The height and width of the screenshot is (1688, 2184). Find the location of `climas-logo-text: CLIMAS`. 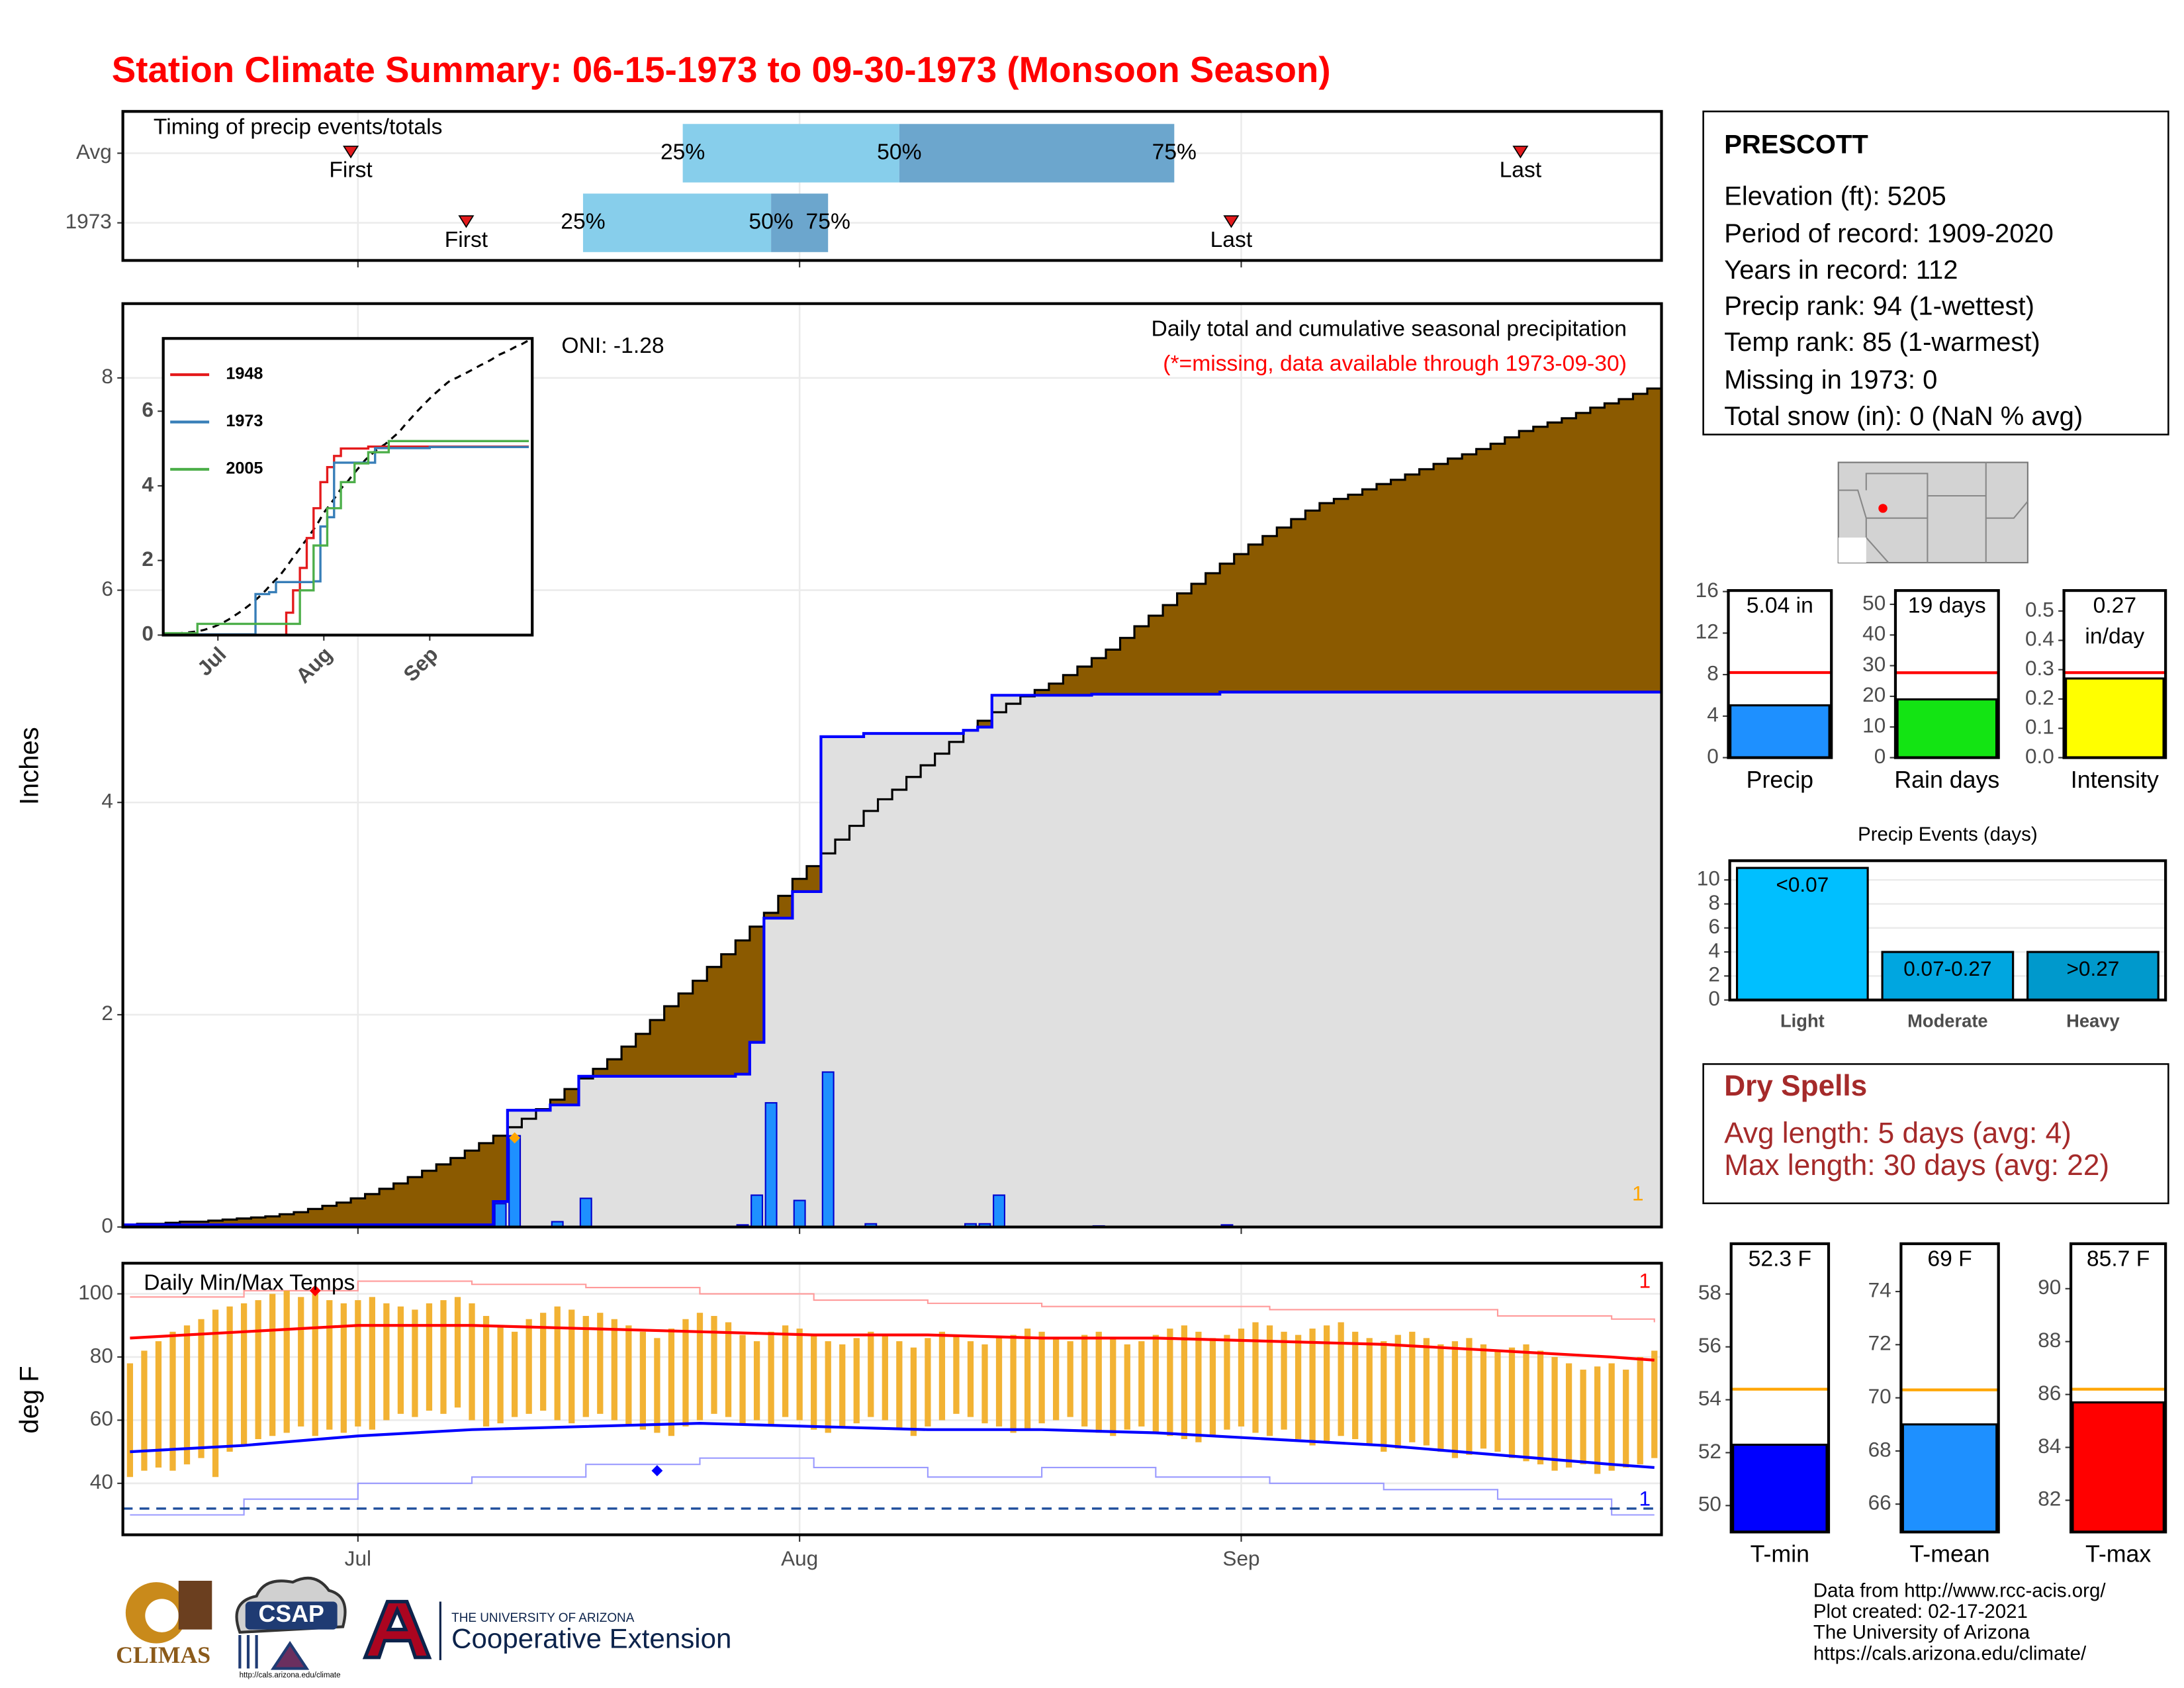

climas-logo-text: CLIMAS is located at coordinates (163, 1655).